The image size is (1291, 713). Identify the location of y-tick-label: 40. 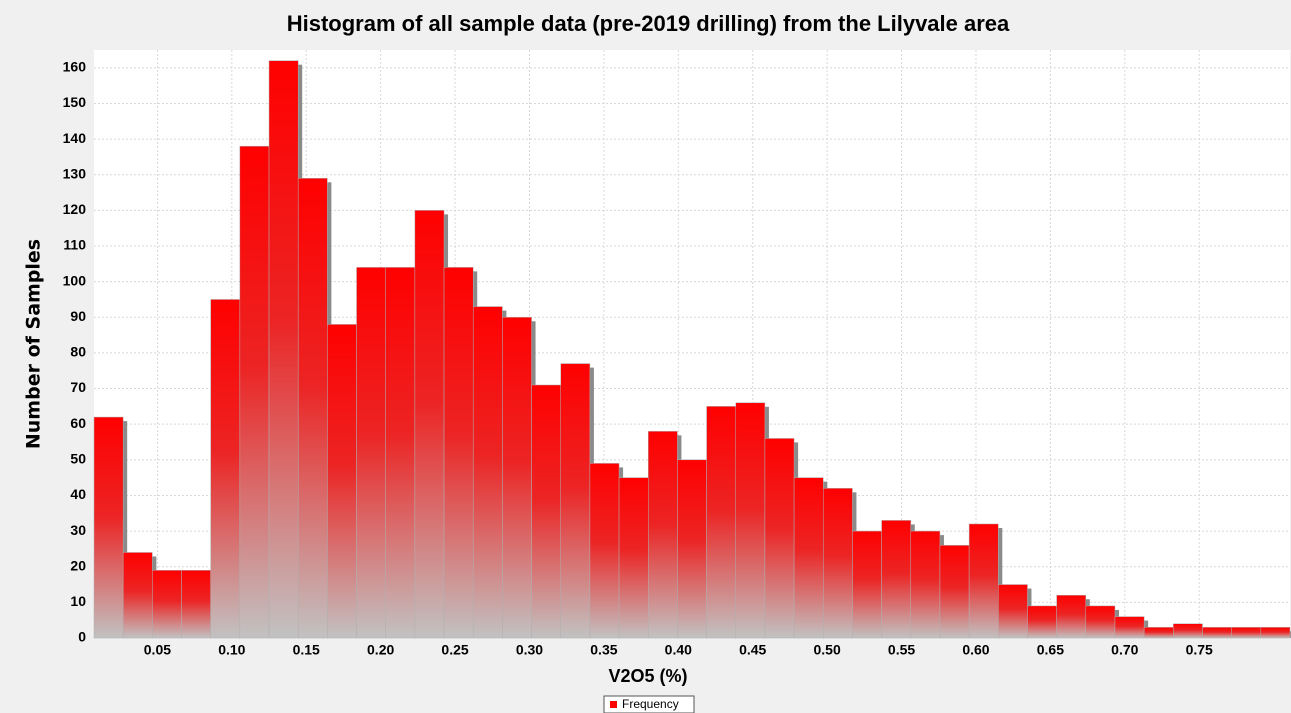
(78, 494).